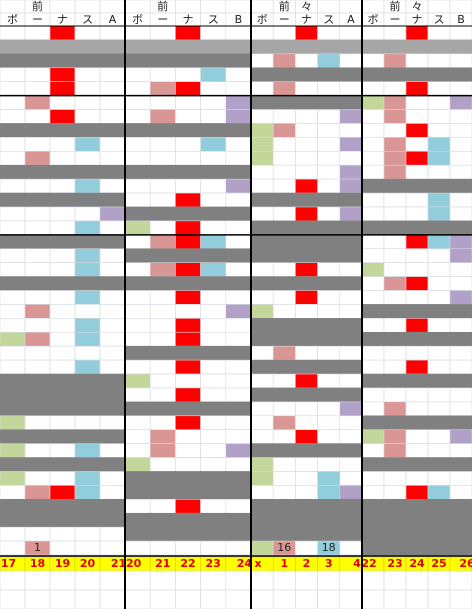 This screenshot has height=609, width=472. Describe the element at coordinates (357, 563) in the screenshot. I see `footer-label: 4` at that location.